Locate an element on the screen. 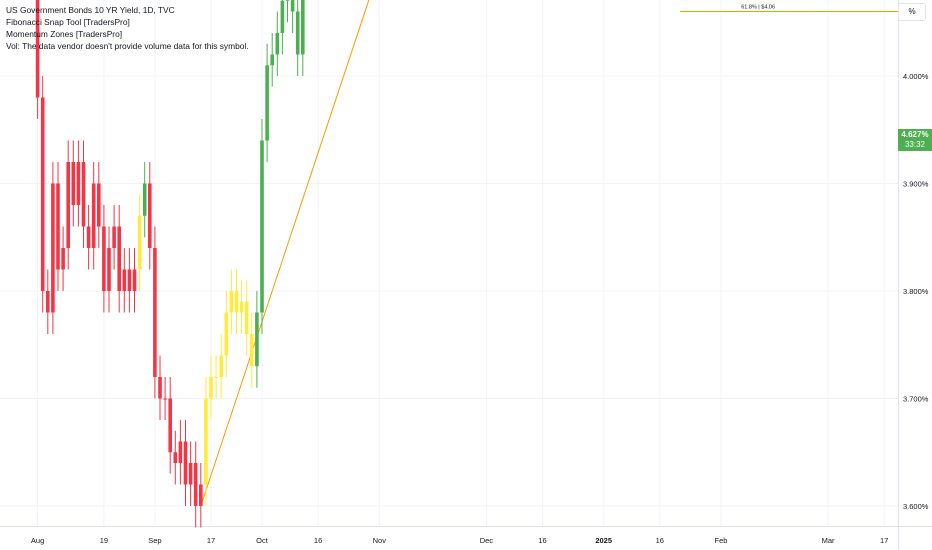 The image size is (932, 550). y-tick-label: 4.000% is located at coordinates (916, 76).